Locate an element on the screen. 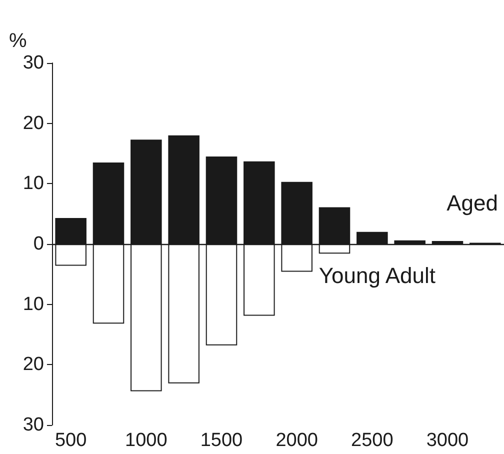 This screenshot has width=504, height=454. series-label: Young Adult is located at coordinates (377, 275).